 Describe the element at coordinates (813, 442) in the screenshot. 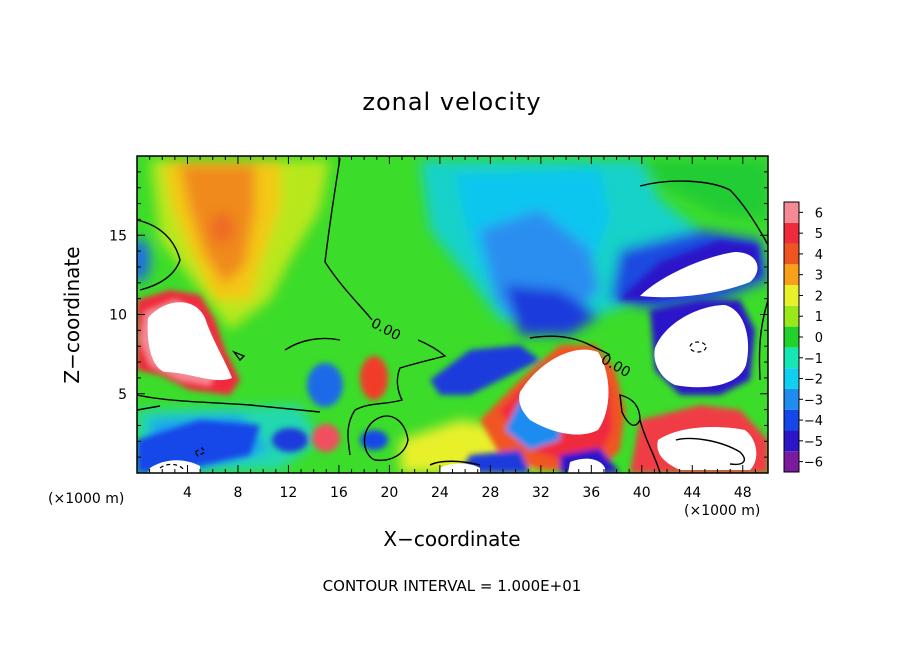

I see `colorbar-label: −5` at that location.